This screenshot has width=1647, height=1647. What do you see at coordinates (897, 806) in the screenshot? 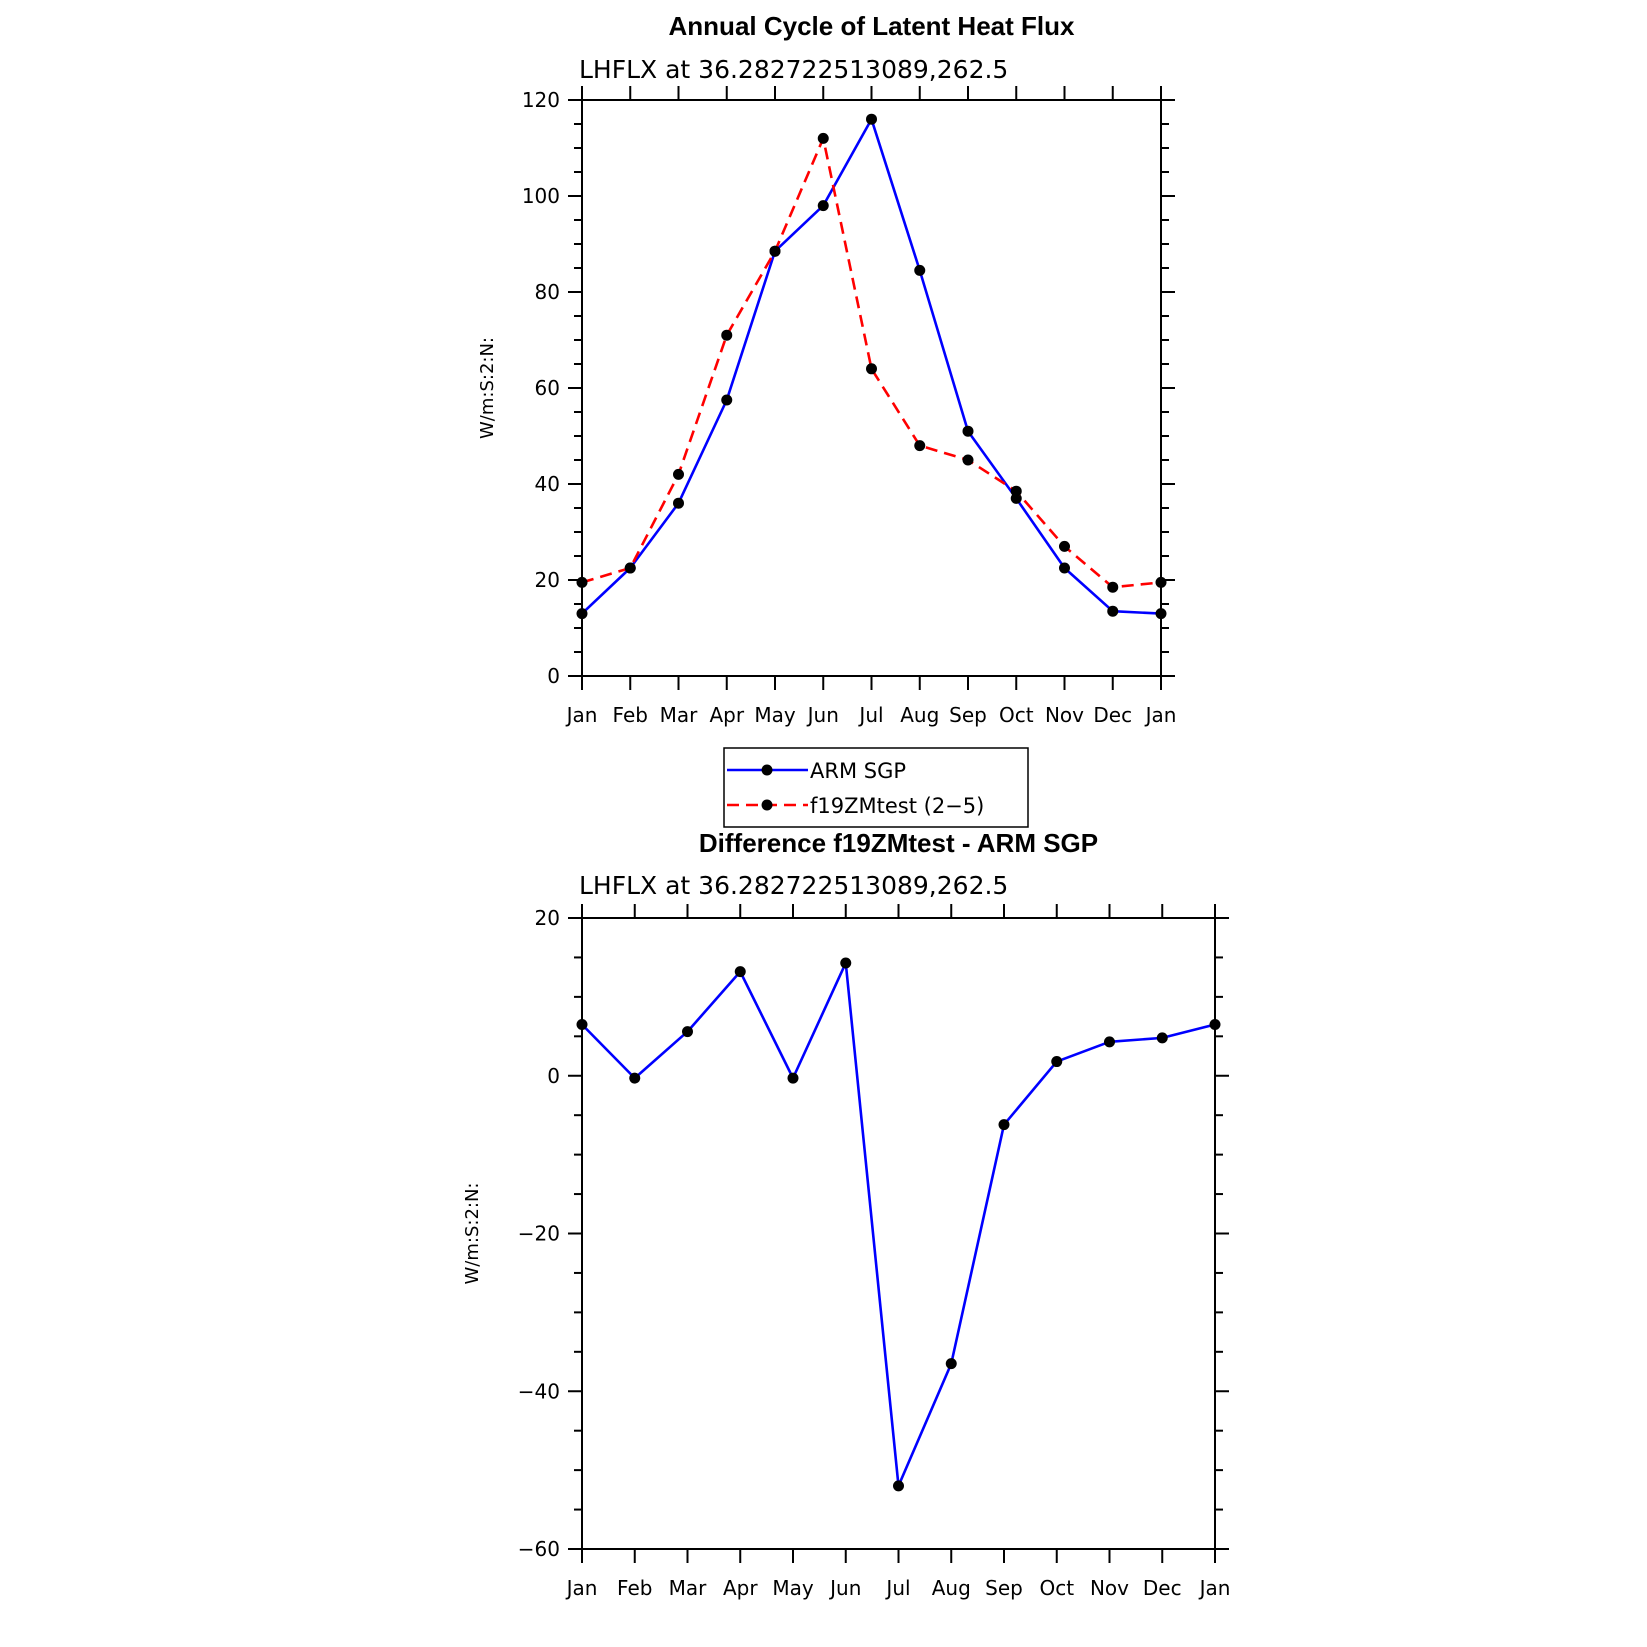
I see `chart1-legend-entry: f19ZMtest (2−5)` at bounding box center [897, 806].